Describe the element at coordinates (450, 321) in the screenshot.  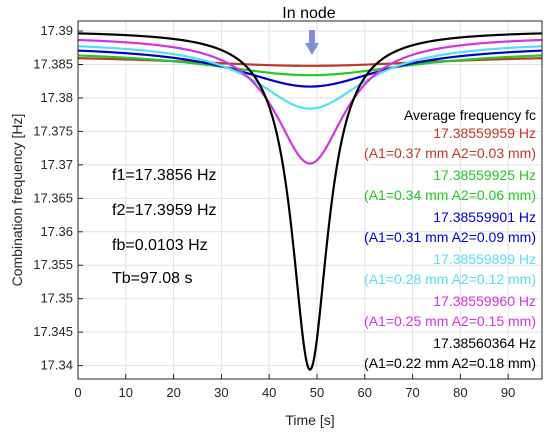
I see `legend-entry-params: (A1=0.25 mm A2=0.15 mm)` at that location.